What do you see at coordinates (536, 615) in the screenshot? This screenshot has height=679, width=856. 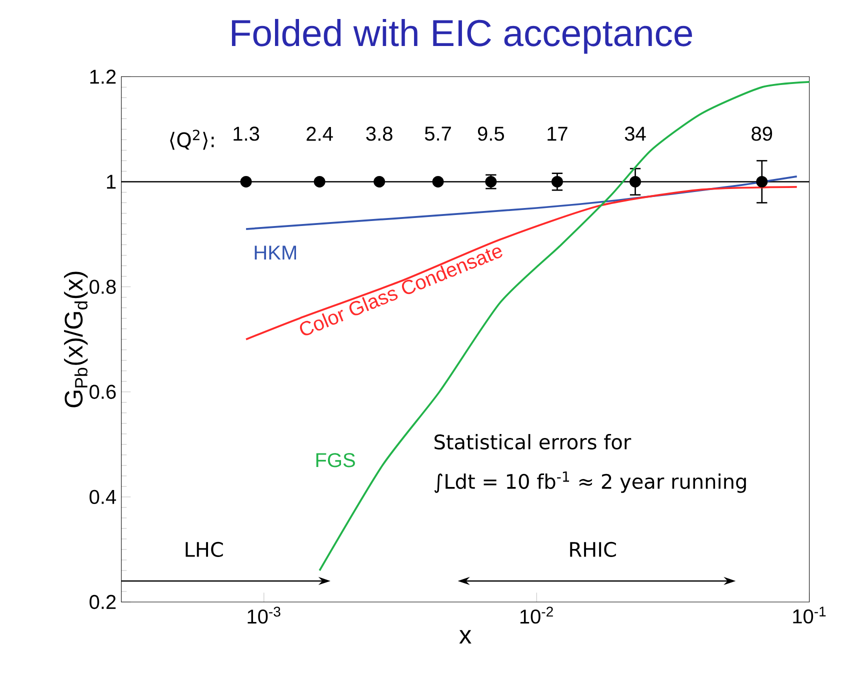 I see `x-tick-label: 10$^{-2}$` at bounding box center [536, 615].